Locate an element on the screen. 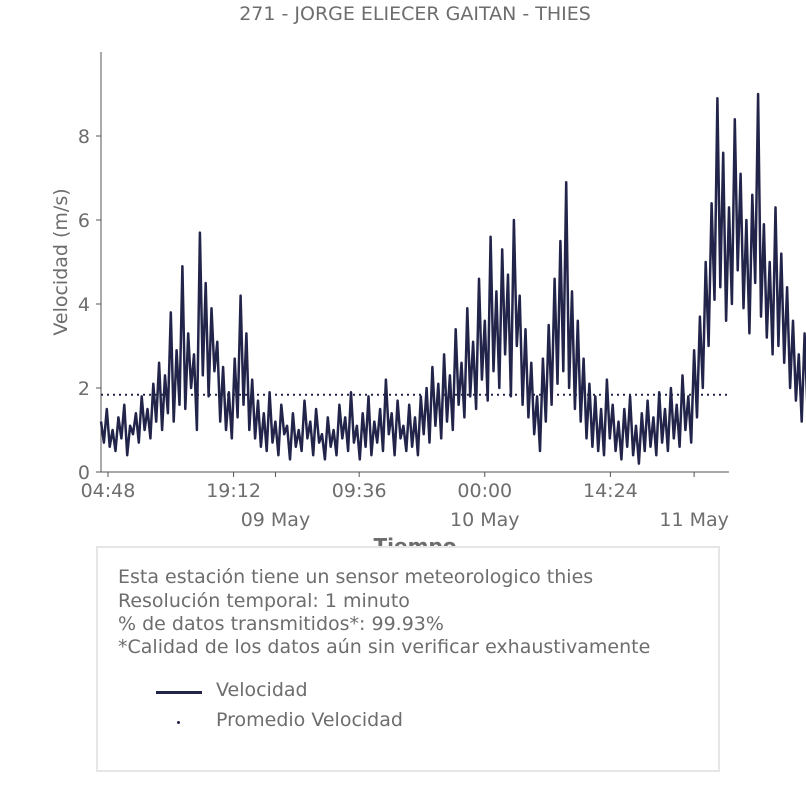  legend-label-promedio: Promedio Velocidad is located at coordinates (309, 720).